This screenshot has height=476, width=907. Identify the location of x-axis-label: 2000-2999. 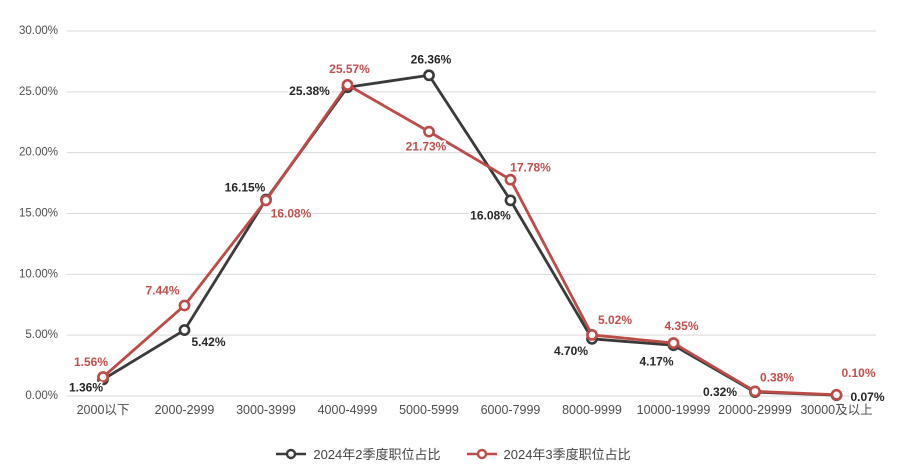
(185, 410).